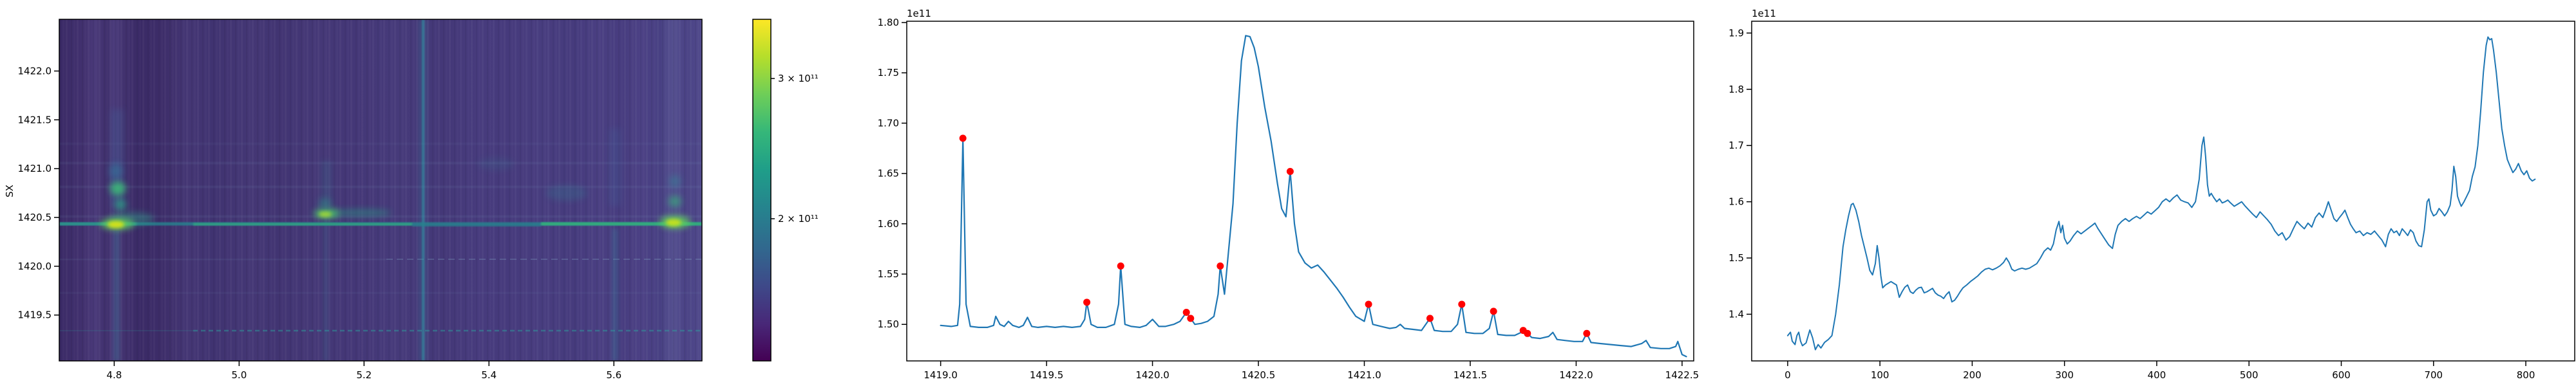 Image resolution: width=2576 pixels, height=386 pixels. Describe the element at coordinates (2249, 375) in the screenshot. I see `series-xtick-label: 500` at that location.